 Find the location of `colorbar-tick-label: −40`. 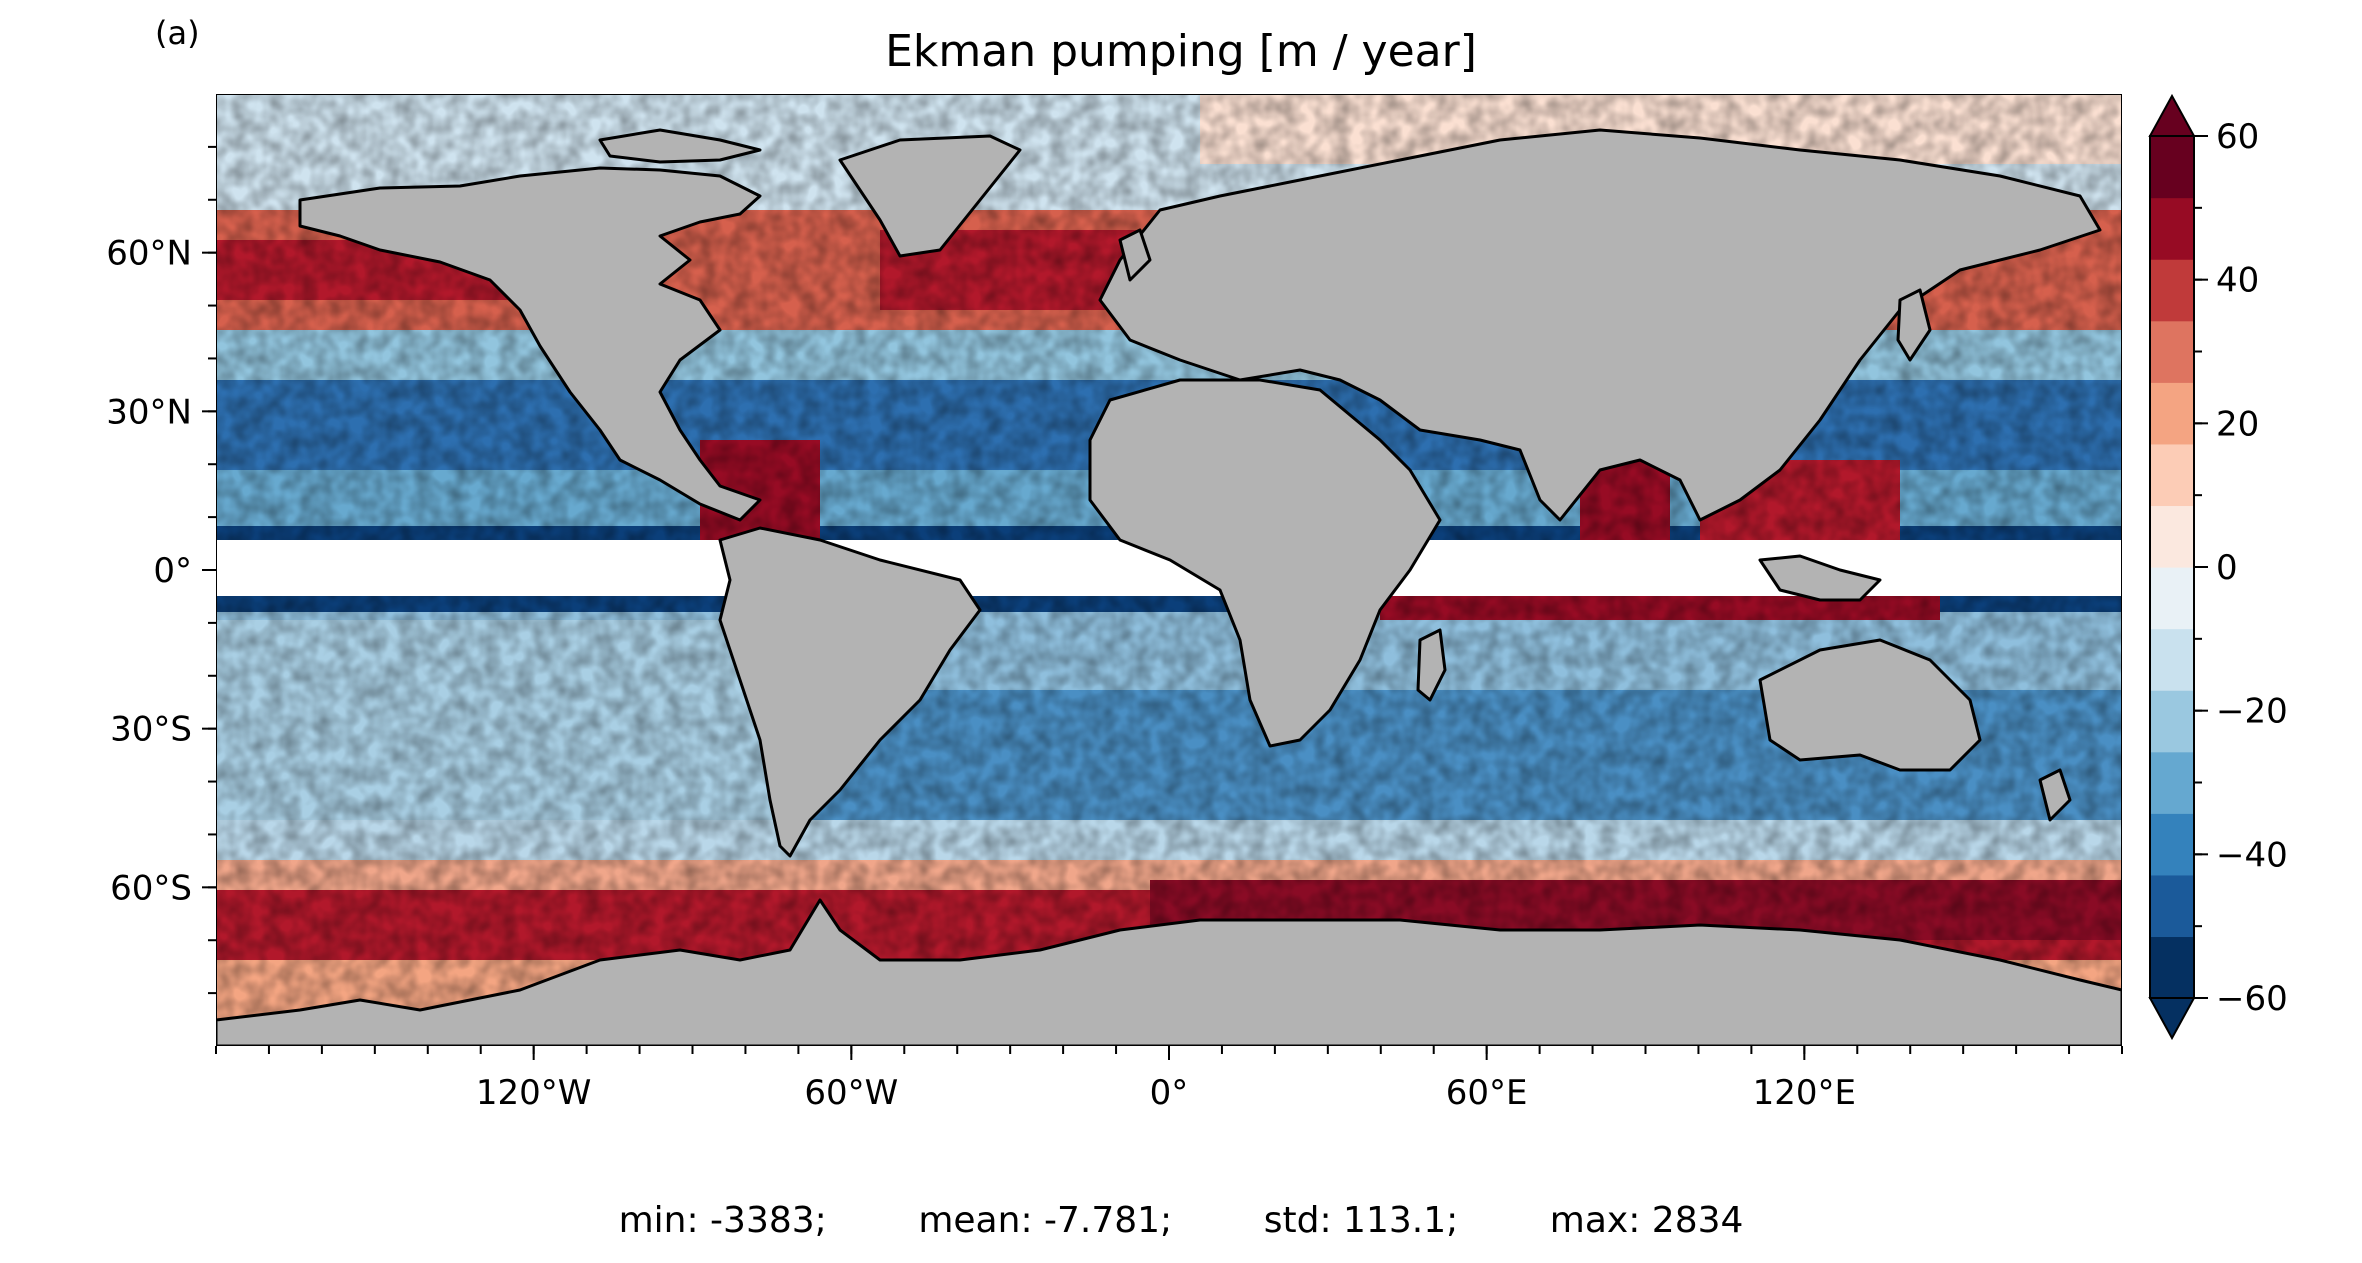

colorbar-tick-label: −40 is located at coordinates (2252, 855).